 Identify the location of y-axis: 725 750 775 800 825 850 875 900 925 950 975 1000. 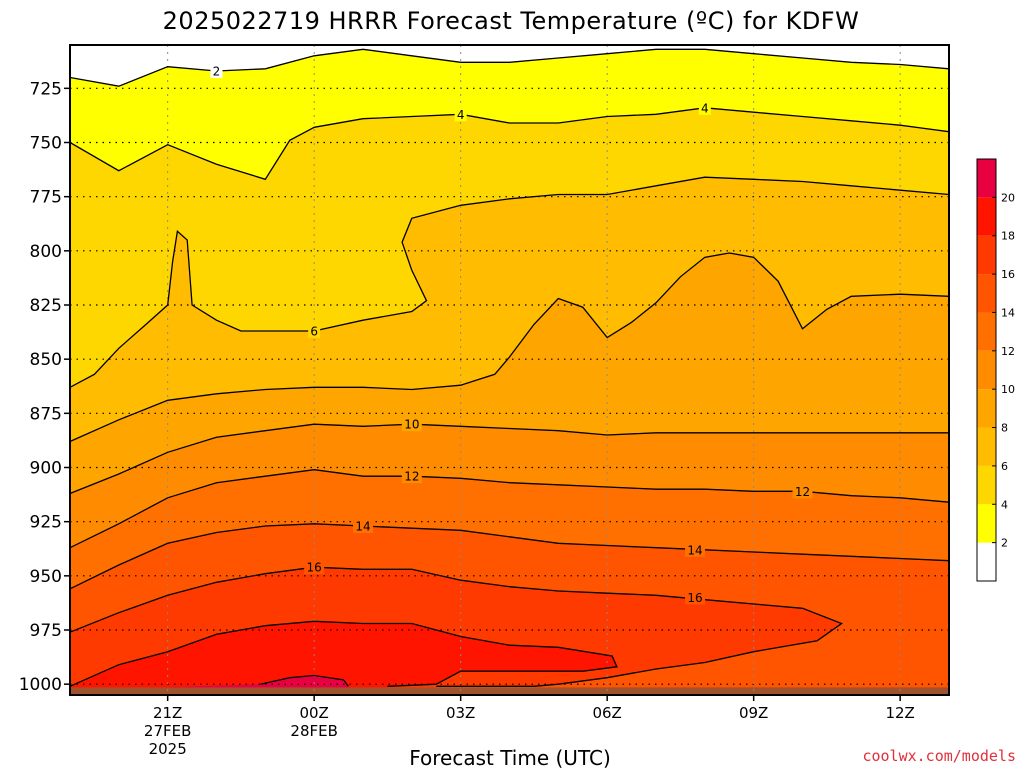
(44, 387).